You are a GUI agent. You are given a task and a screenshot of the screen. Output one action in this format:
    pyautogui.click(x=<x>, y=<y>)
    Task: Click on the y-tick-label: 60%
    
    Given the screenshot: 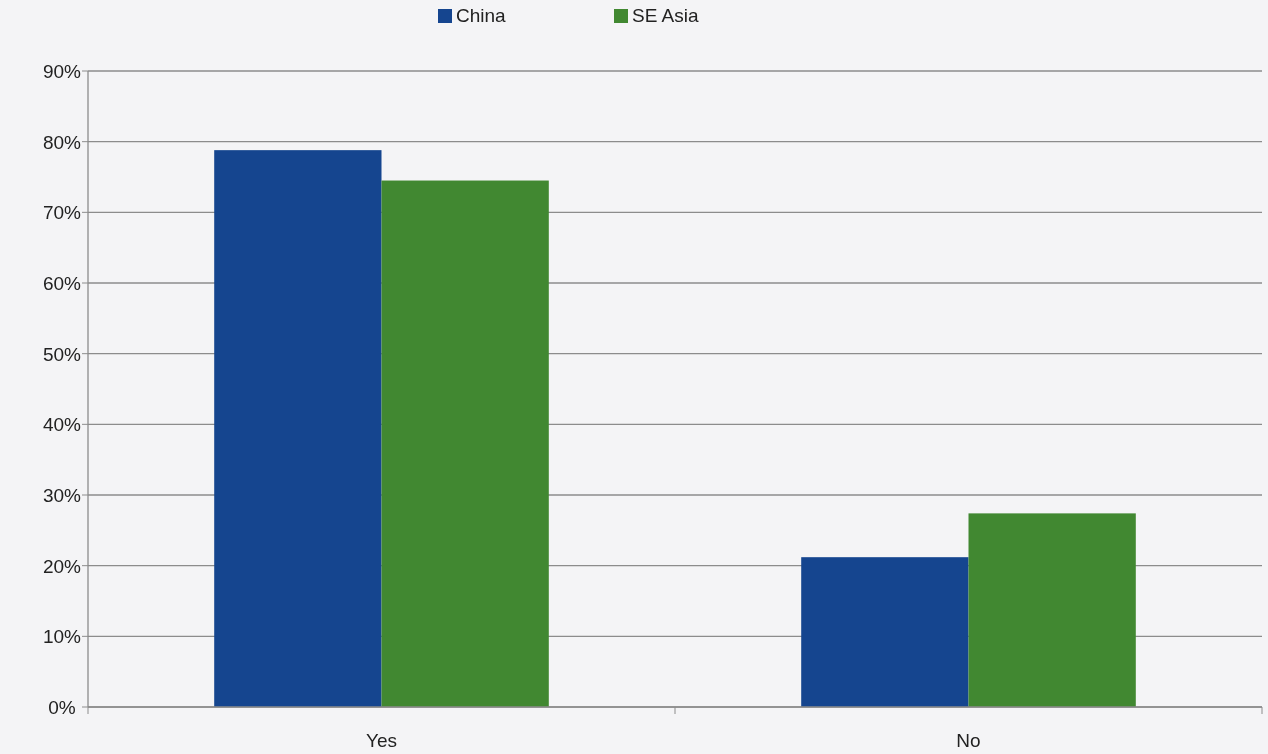 What is the action you would take?
    pyautogui.click(x=62, y=283)
    